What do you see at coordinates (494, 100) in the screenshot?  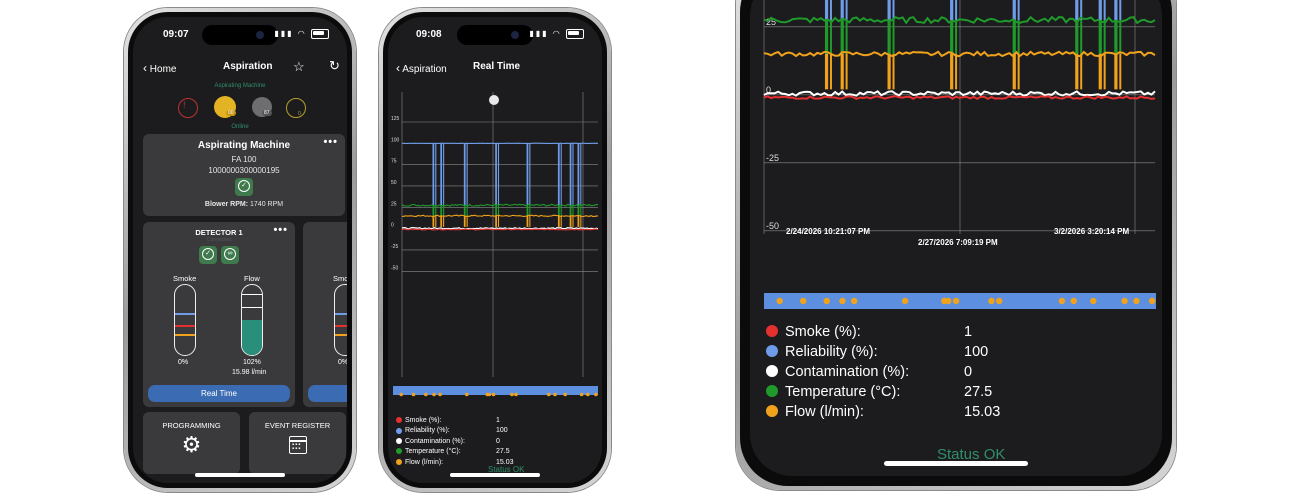 I see `scrub-handle-icon` at bounding box center [494, 100].